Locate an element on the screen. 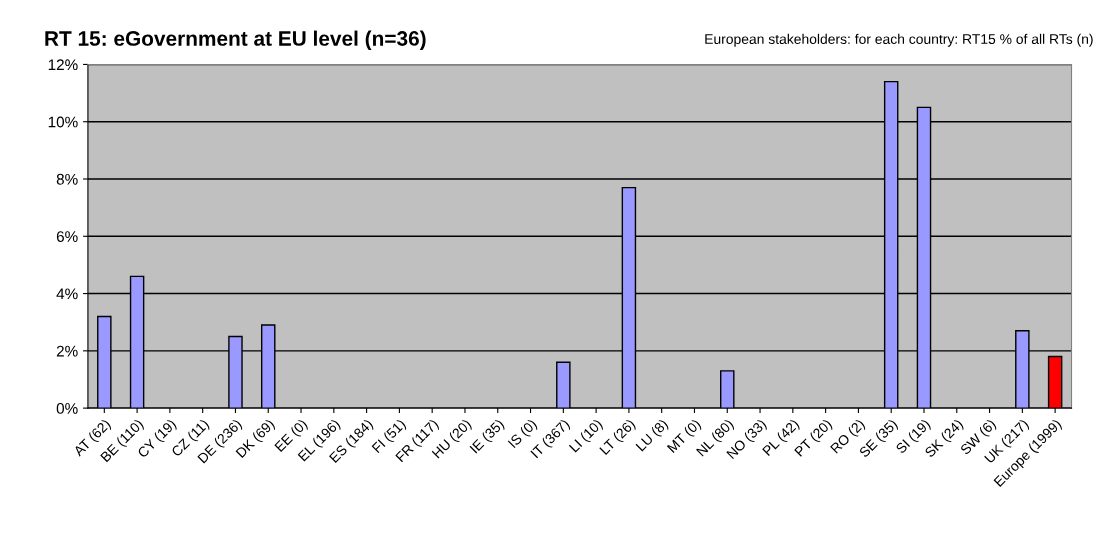  chart-title: RT 15: eGovernment at EU level (n=36) is located at coordinates (235, 40).